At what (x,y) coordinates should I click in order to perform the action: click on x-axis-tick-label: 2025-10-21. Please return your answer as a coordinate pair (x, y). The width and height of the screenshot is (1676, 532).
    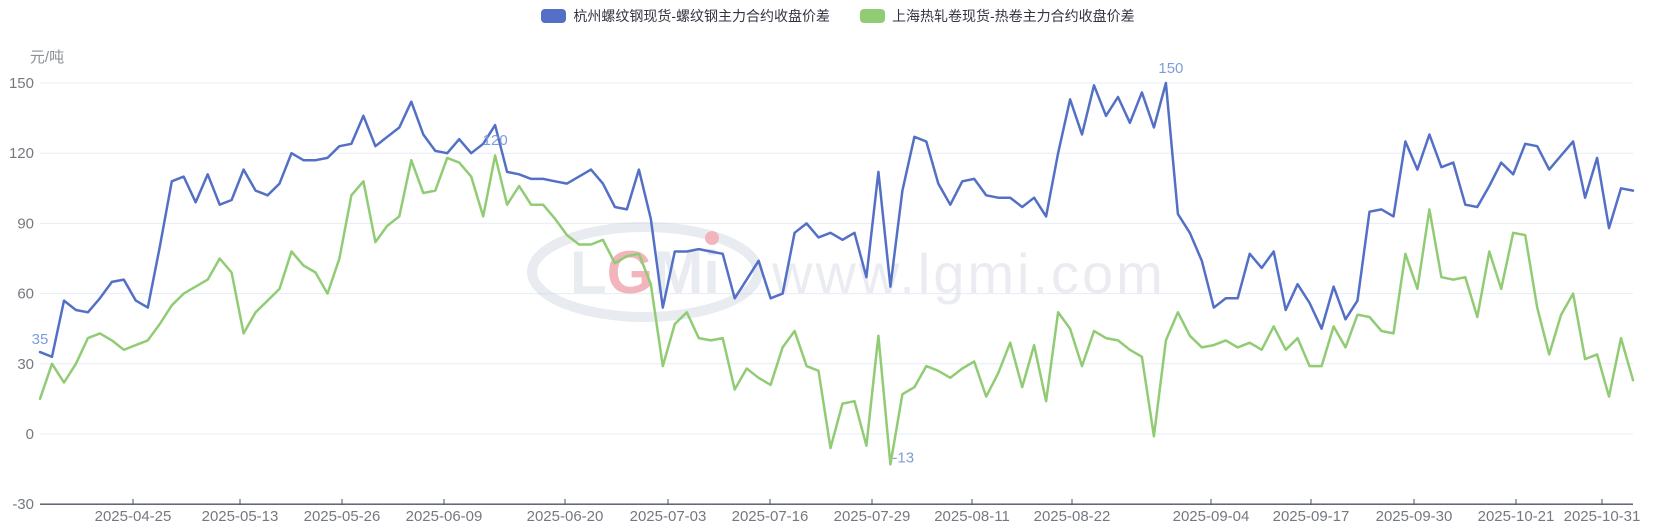
    Looking at the image, I should click on (1516, 516).